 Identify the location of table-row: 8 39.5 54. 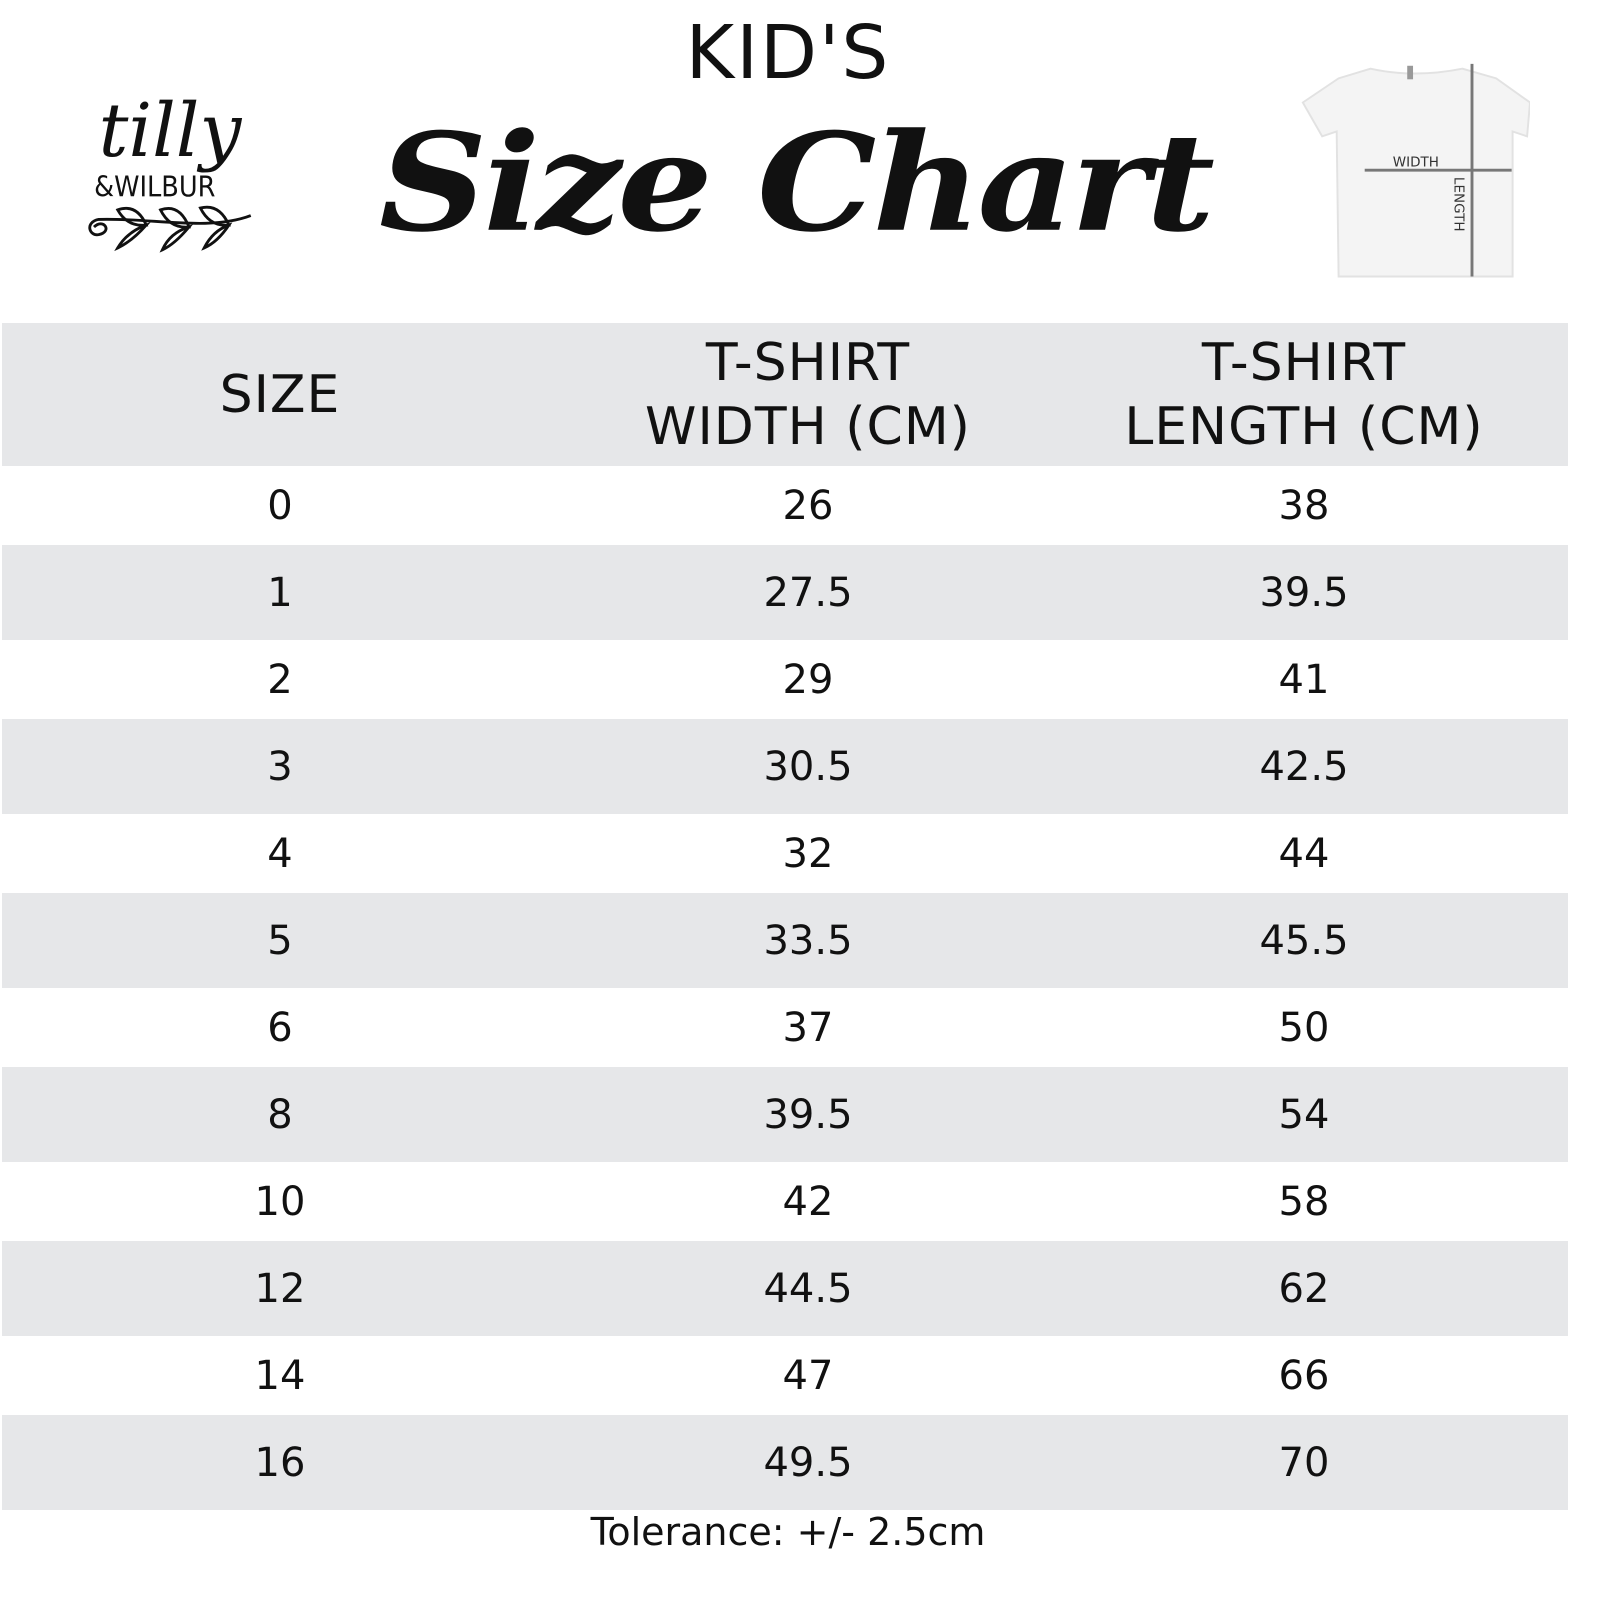
(785, 1114).